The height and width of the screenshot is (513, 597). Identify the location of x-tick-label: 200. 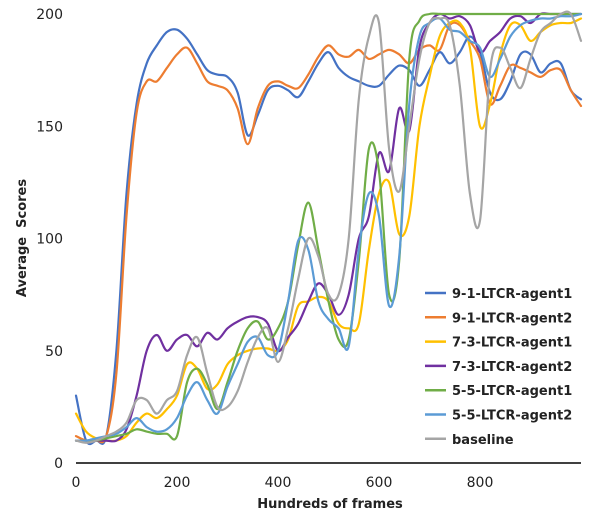
(177, 483).